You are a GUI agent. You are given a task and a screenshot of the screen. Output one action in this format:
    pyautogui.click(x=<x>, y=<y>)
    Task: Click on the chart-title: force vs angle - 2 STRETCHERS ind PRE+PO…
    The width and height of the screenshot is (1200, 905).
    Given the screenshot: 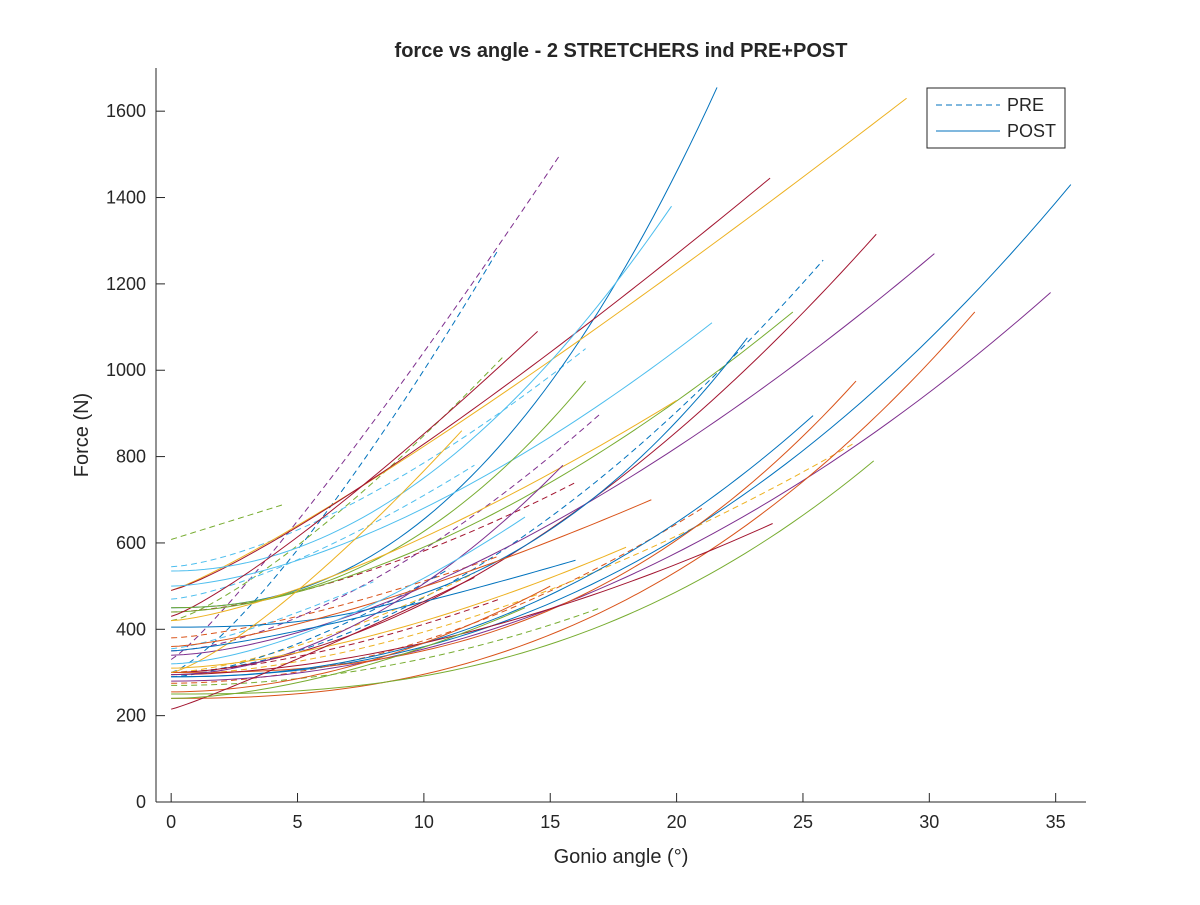 What is the action you would take?
    pyautogui.click(x=621, y=51)
    